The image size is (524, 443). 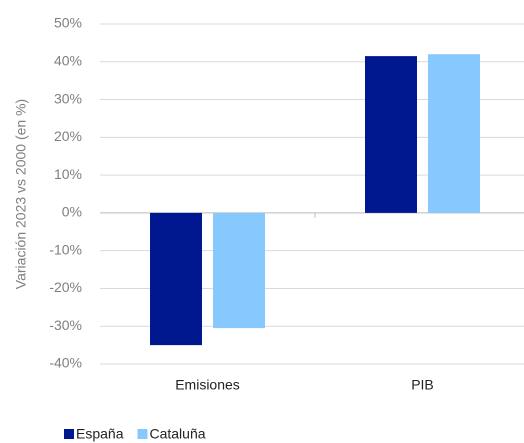 I want to click on y-tick-label: 30%, so click(x=68, y=98).